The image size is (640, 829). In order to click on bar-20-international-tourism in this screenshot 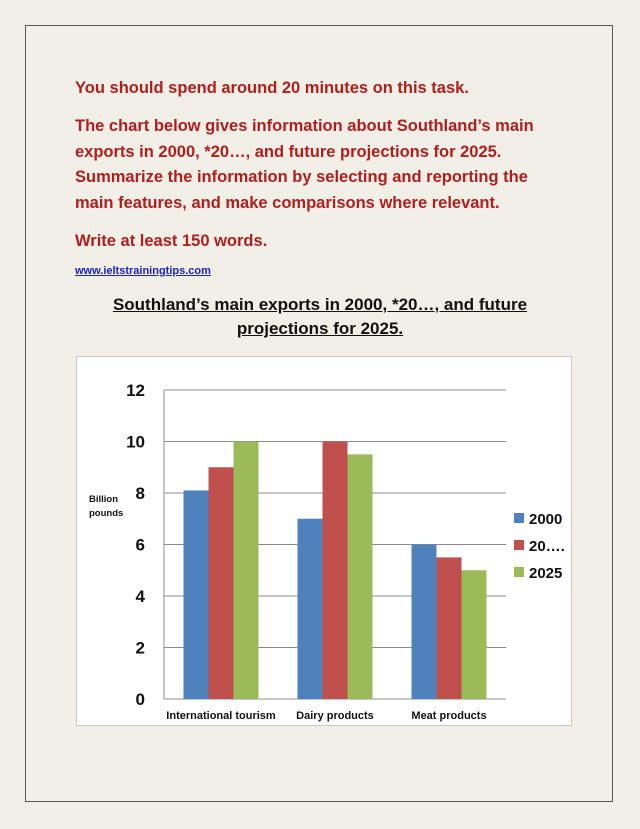, I will do `click(221, 583)`.